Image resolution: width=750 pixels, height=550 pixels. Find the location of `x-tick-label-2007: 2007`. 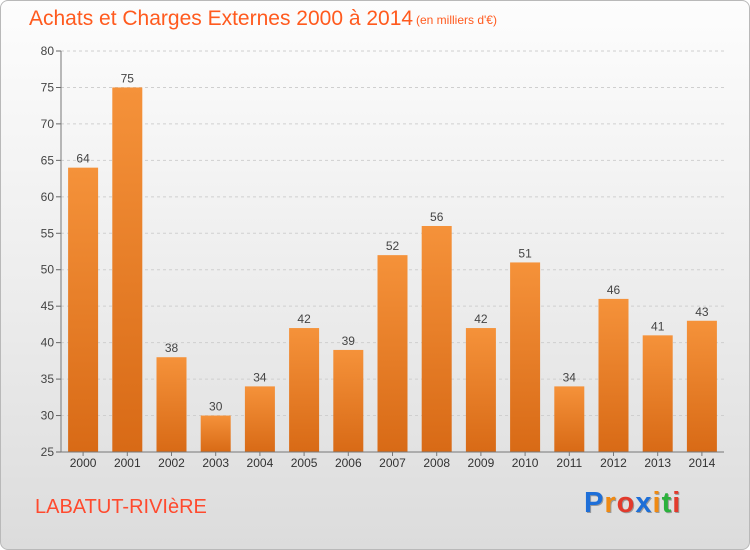

x-tick-label-2007: 2007 is located at coordinates (392, 463).